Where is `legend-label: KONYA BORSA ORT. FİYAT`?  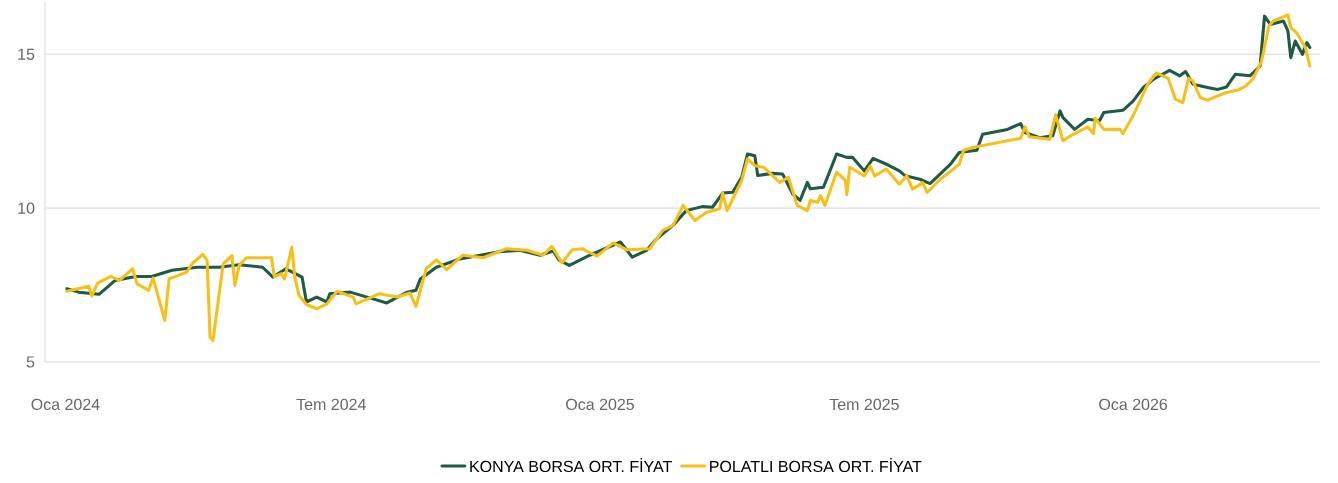 legend-label: KONYA BORSA ORT. FİYAT is located at coordinates (571, 465).